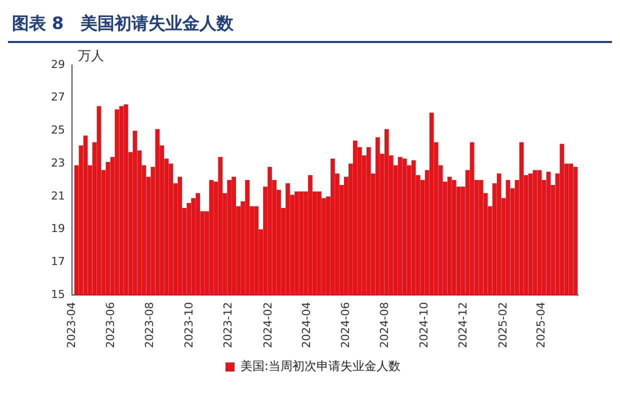  Describe the element at coordinates (57, 261) in the screenshot. I see `y-tick-label: 17` at that location.